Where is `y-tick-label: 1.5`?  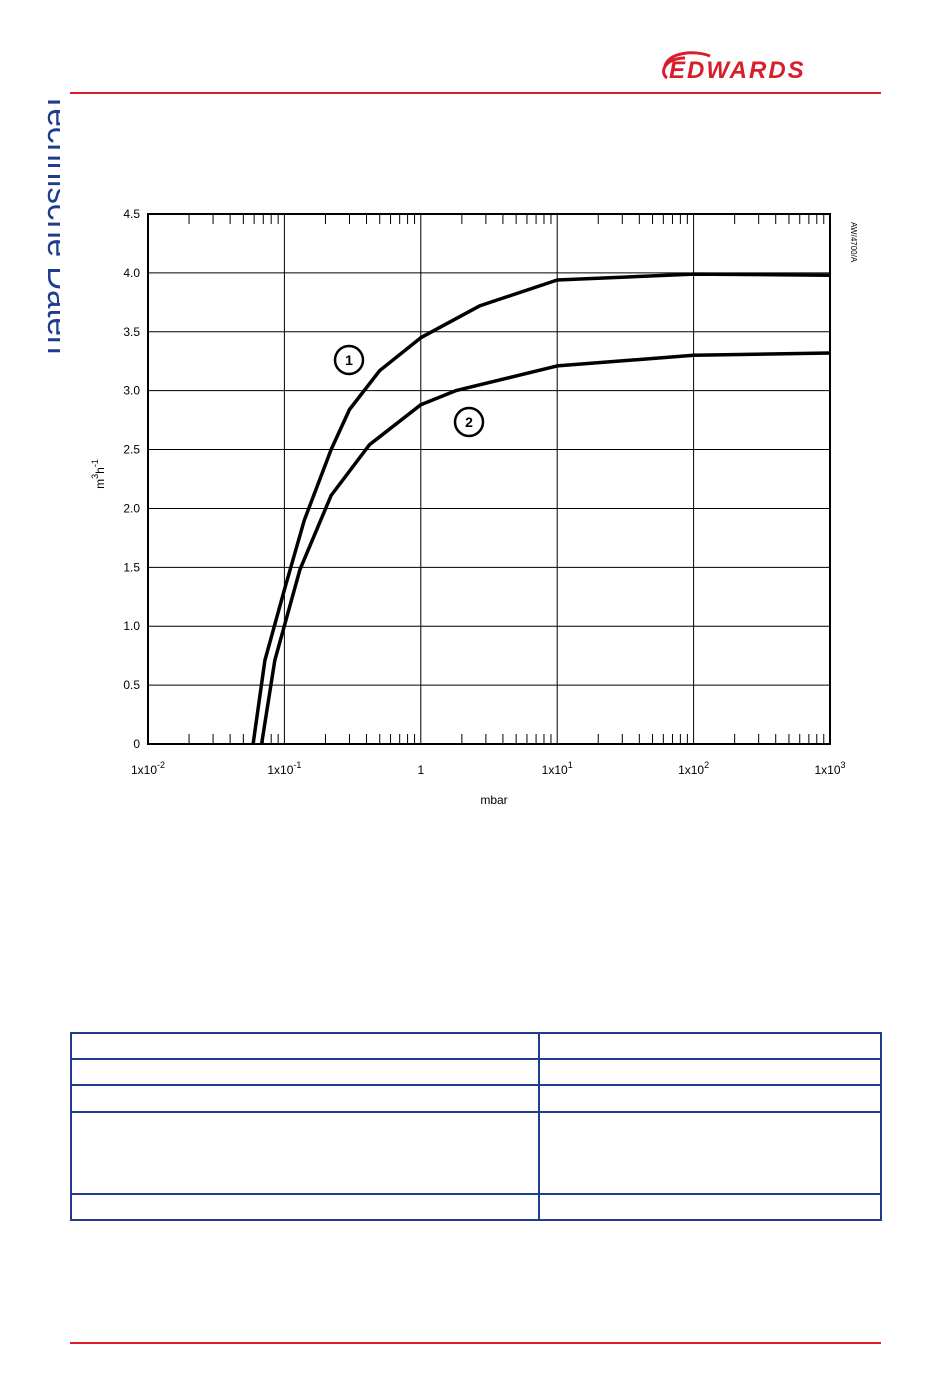 y-tick-label: 1.5 is located at coordinates (131, 567).